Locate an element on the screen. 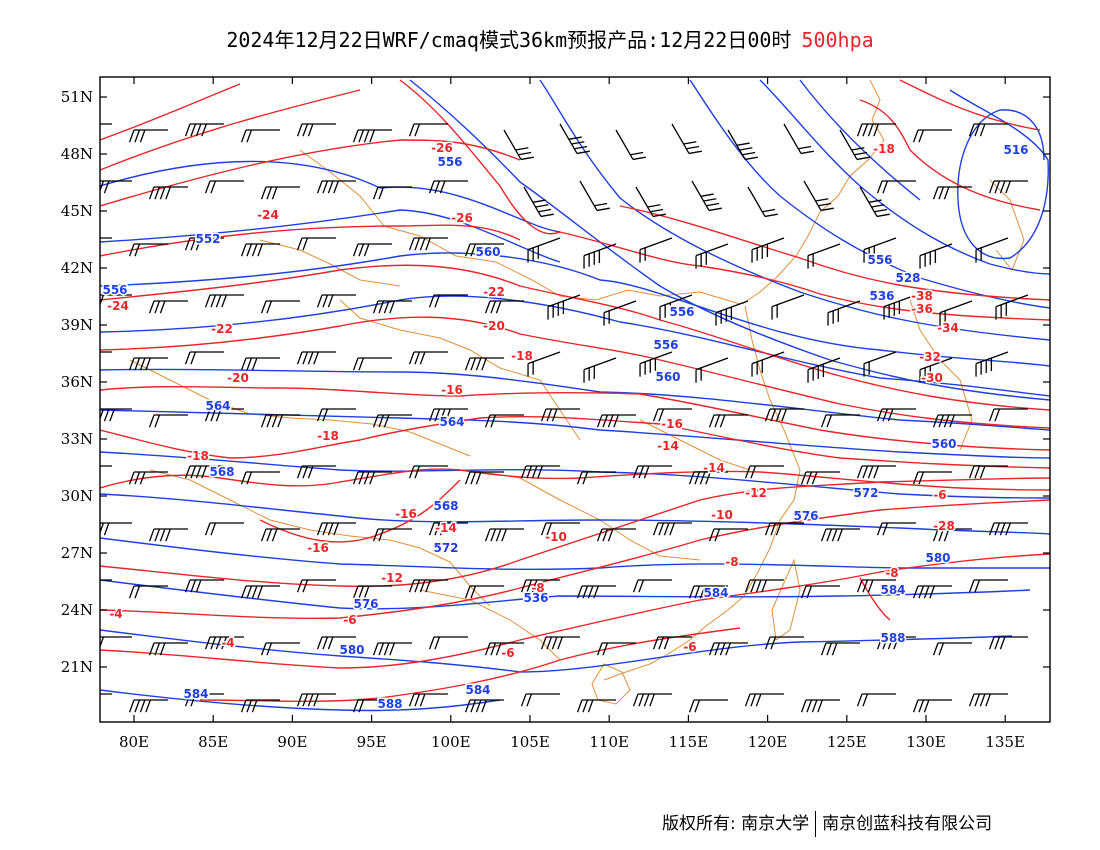 The image size is (1100, 850). copyright-left: 版权所有: 南京大学 is located at coordinates (736, 824).